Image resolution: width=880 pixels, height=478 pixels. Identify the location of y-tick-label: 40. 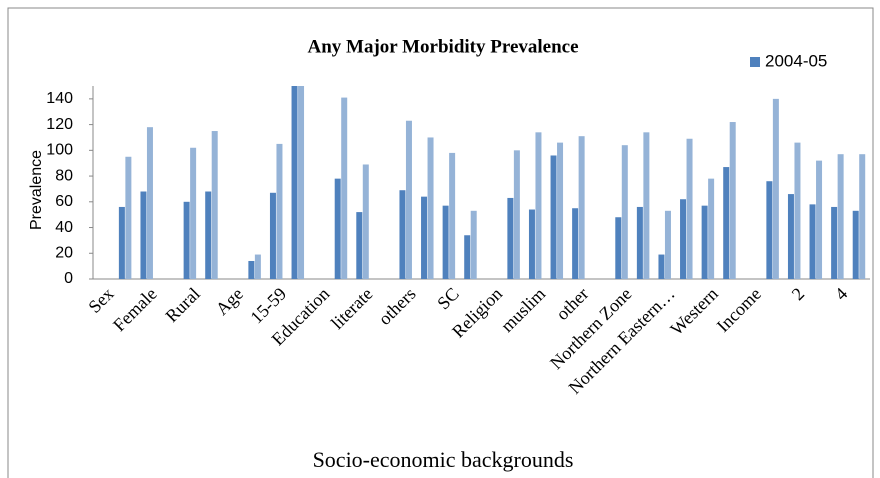
(64, 227).